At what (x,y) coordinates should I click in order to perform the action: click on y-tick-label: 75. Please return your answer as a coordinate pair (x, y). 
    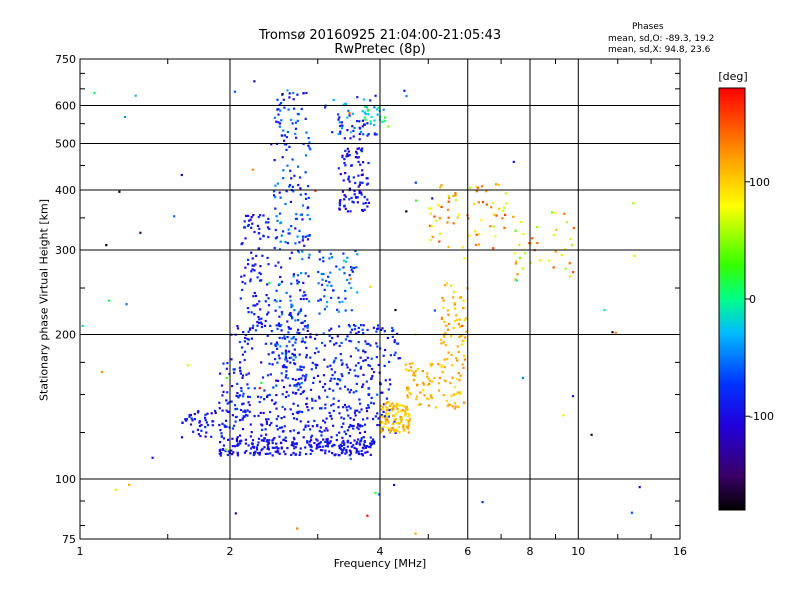
    Looking at the image, I should click on (69, 539).